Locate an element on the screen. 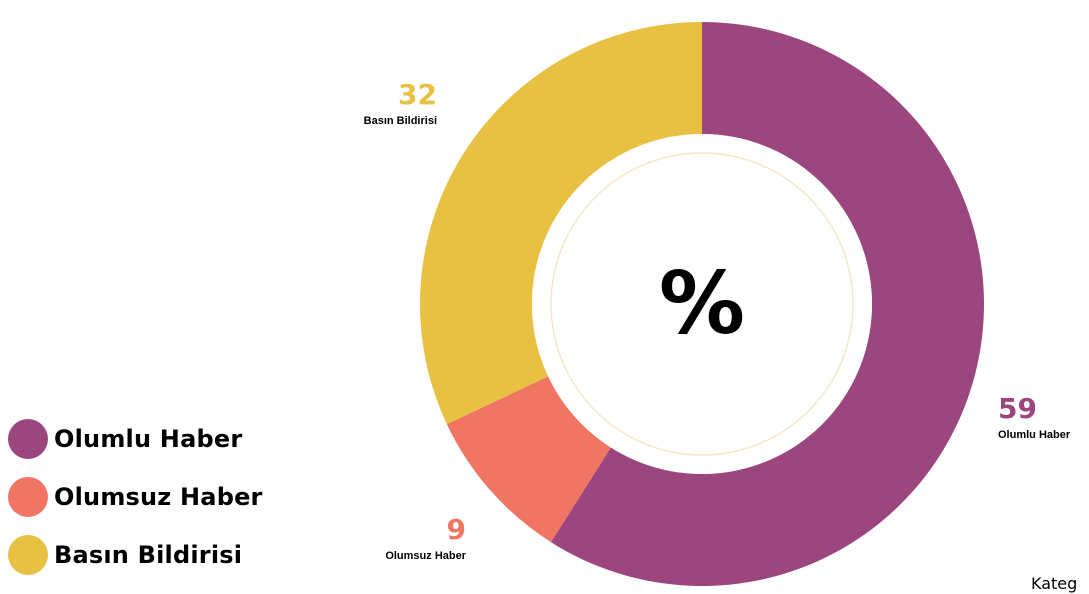 The width and height of the screenshot is (1089, 594). legend-label: Olumsuz Haber is located at coordinates (158, 497).